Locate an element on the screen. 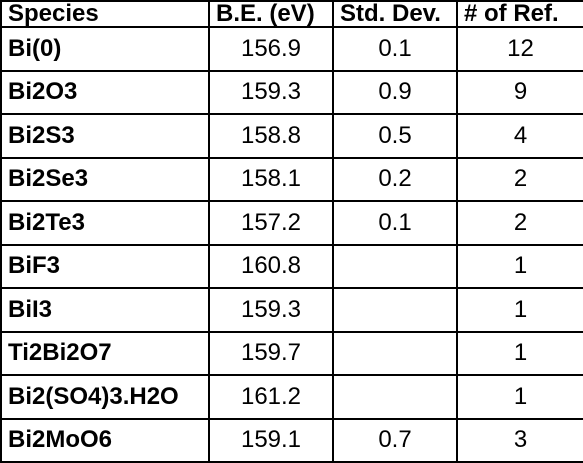 The width and height of the screenshot is (583, 463). table-row: BiF3 160.8 1 is located at coordinates (291, 266).